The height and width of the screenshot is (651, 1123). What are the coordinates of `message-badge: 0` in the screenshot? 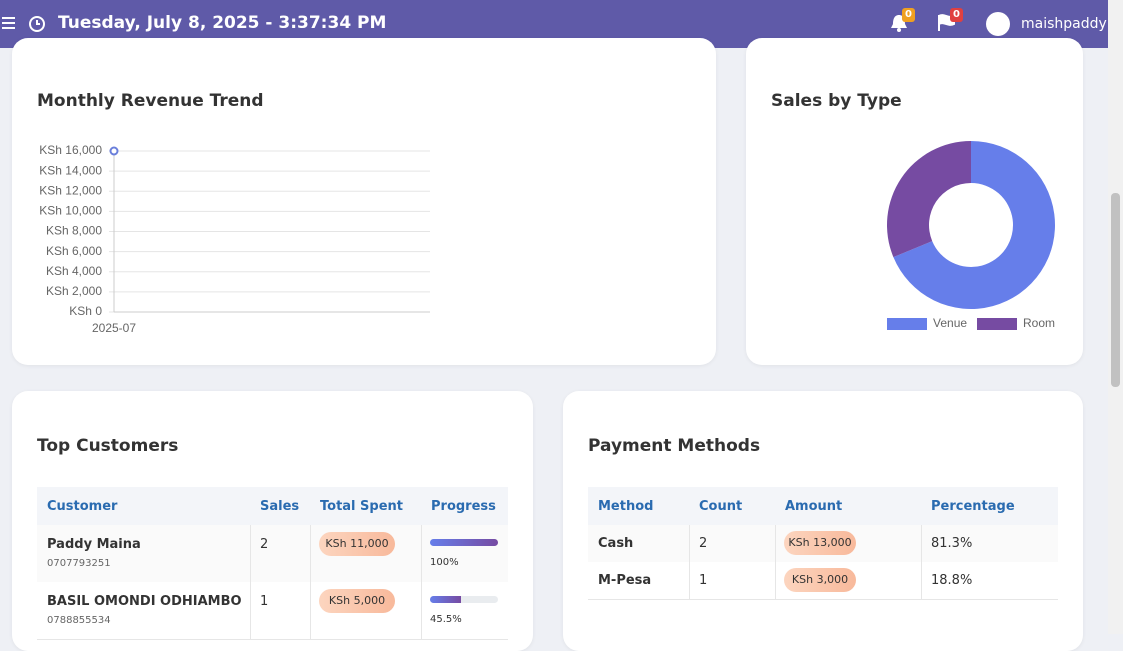 It's located at (956, 15).